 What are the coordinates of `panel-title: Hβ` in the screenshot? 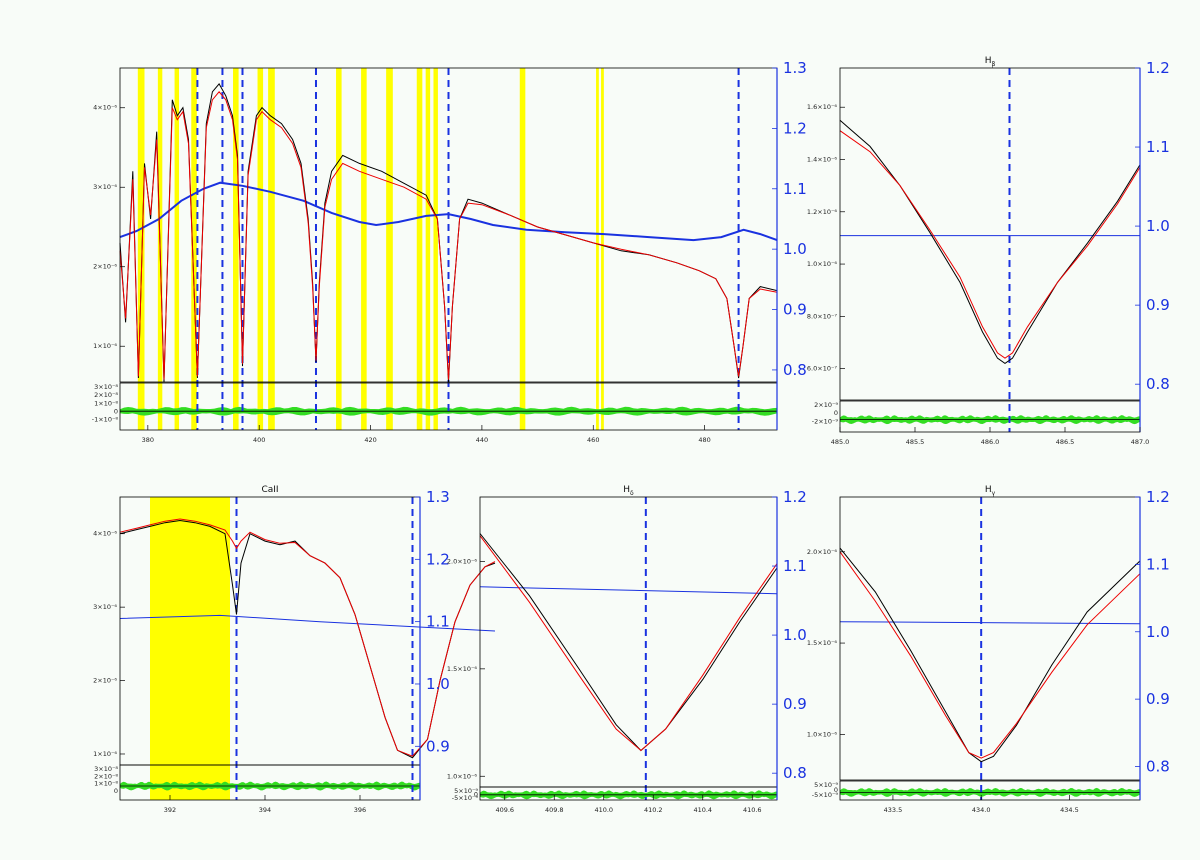 It's located at (990, 62).